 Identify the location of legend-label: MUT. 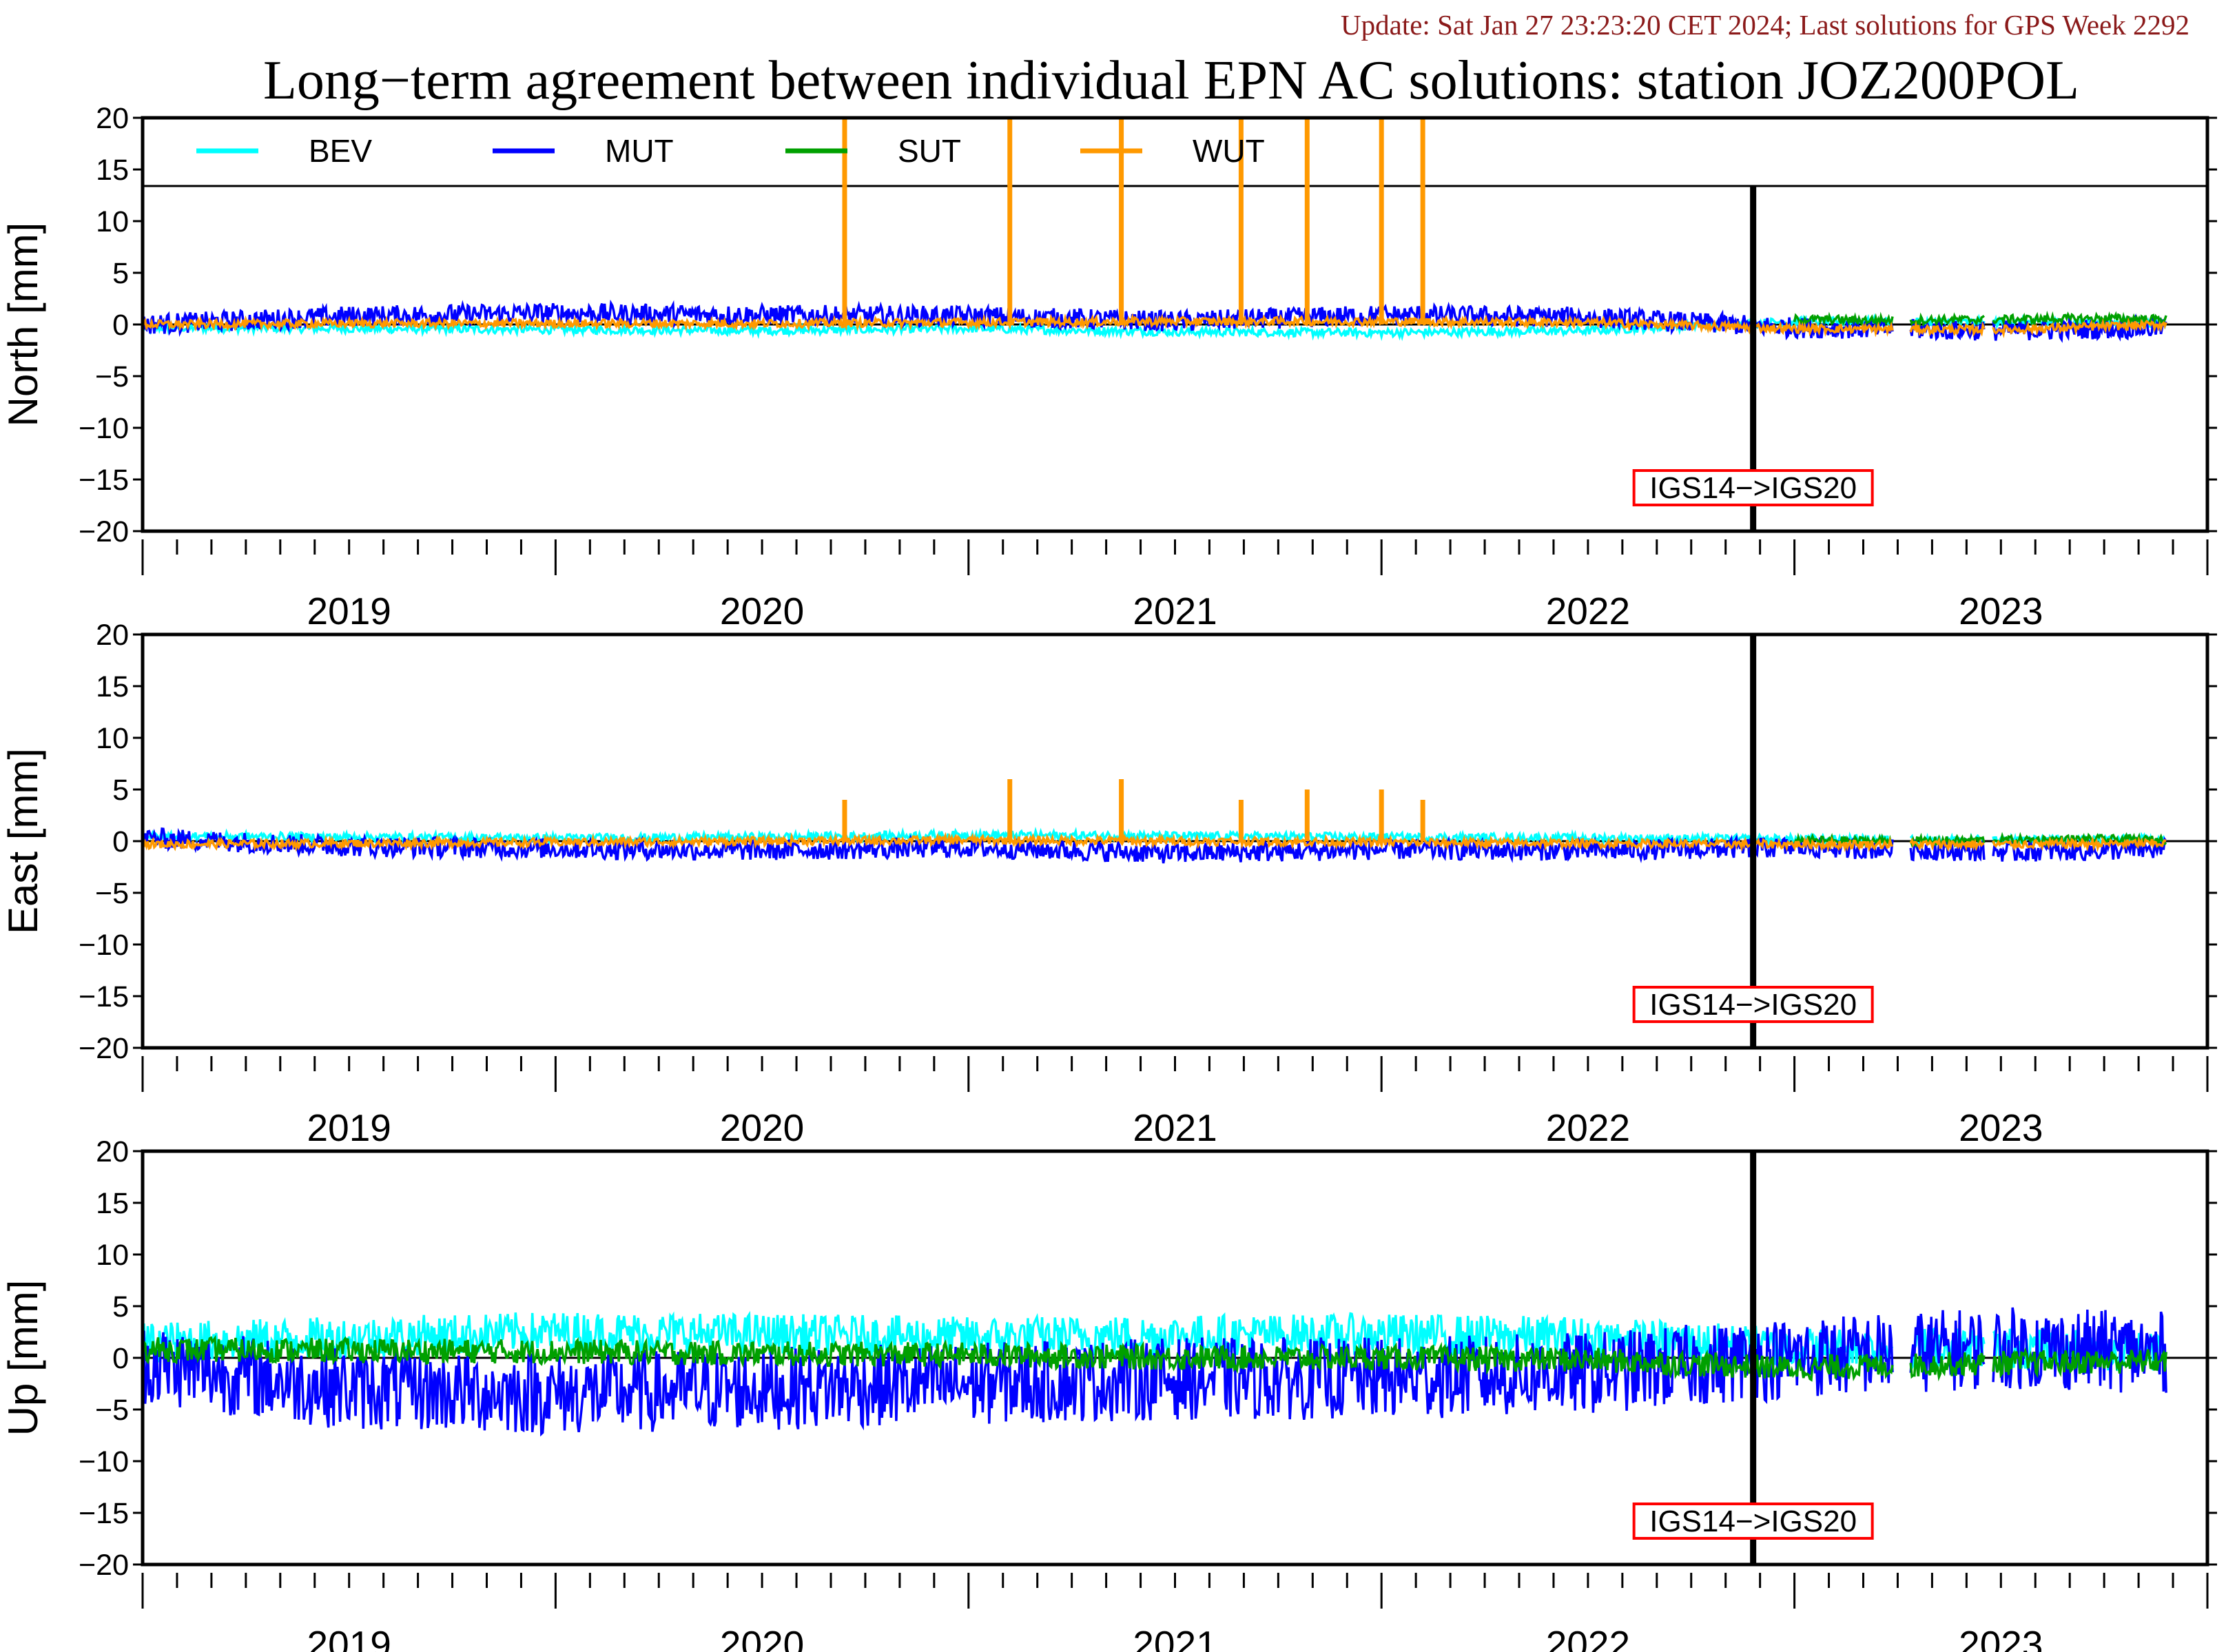
(639, 151).